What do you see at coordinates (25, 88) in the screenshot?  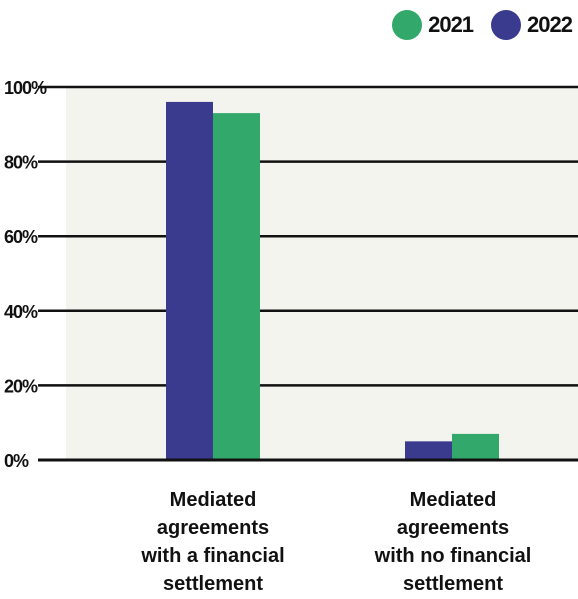 I see `y-tick-label-100: 100%` at bounding box center [25, 88].